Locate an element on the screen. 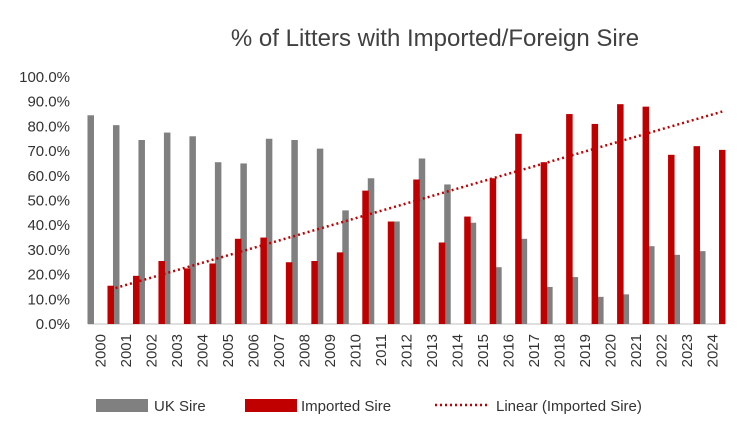  bar-uk-sire-2006 is located at coordinates (243, 243).